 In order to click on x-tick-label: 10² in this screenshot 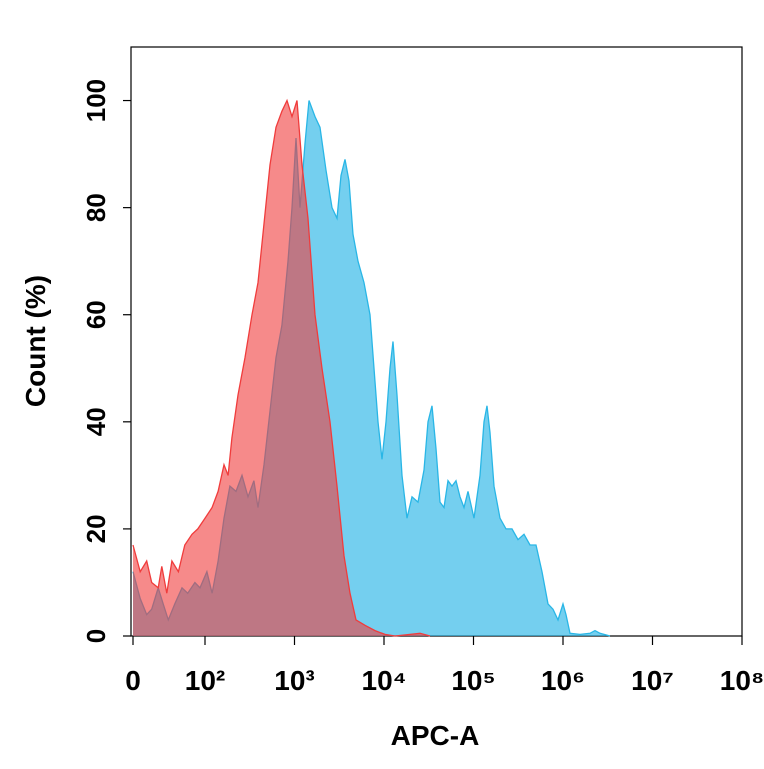, I will do `click(205, 680)`.